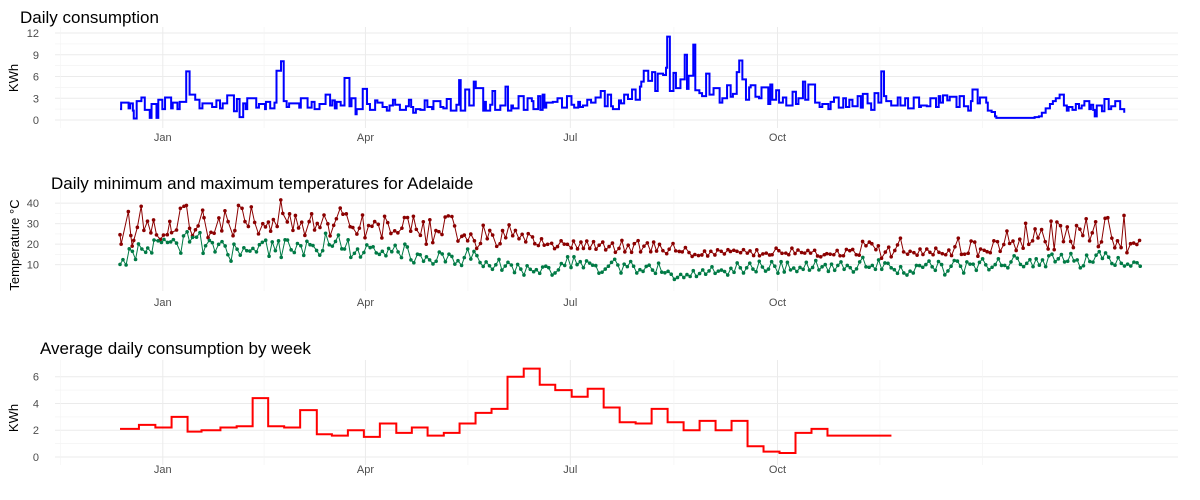  What do you see at coordinates (777, 470) in the screenshot?
I see `x-tick-label: Oct` at bounding box center [777, 470].